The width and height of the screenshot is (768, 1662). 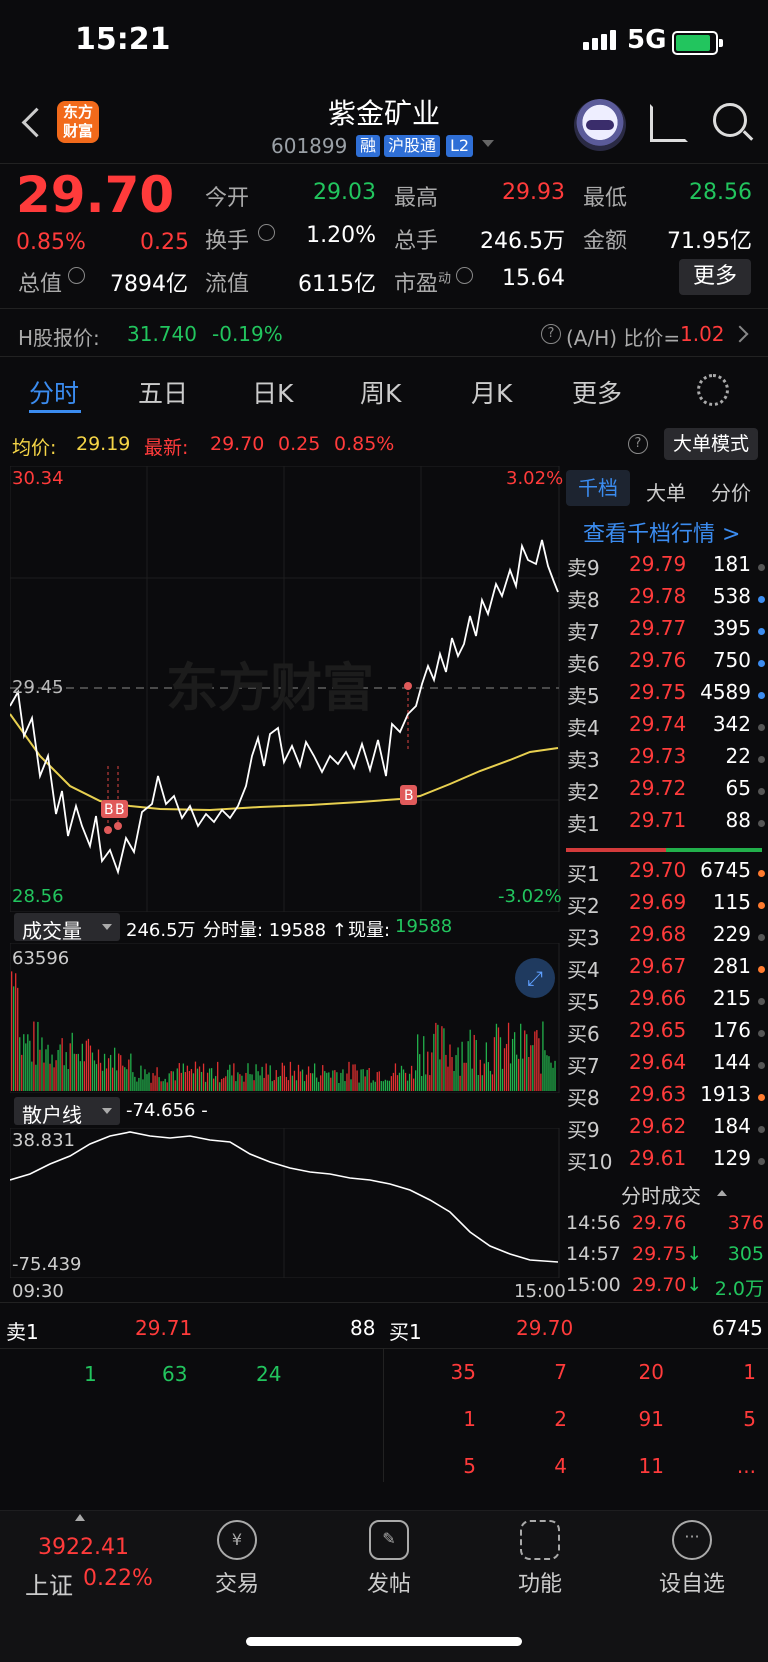 What do you see at coordinates (666, 1066) in the screenshot?
I see `bid-row: 买7 29.64 144` at bounding box center [666, 1066].